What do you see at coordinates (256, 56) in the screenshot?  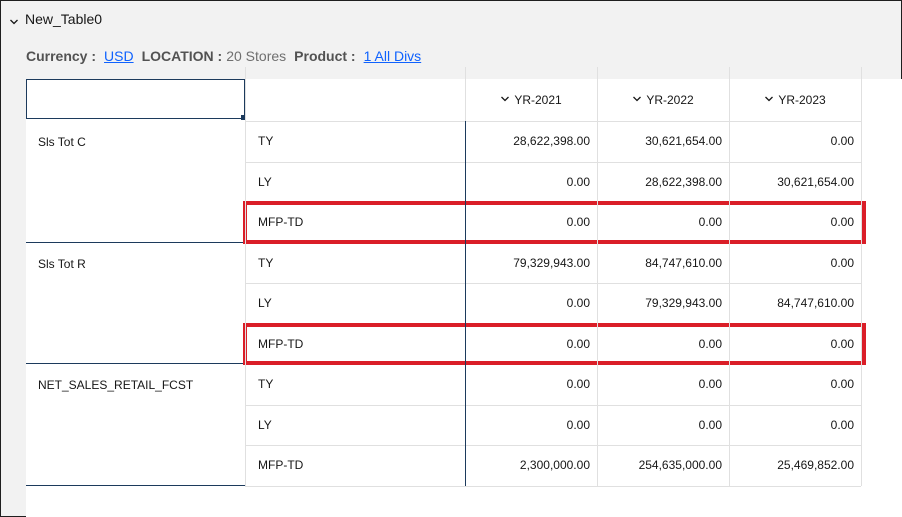 I see `location-value: 20 Stores` at bounding box center [256, 56].